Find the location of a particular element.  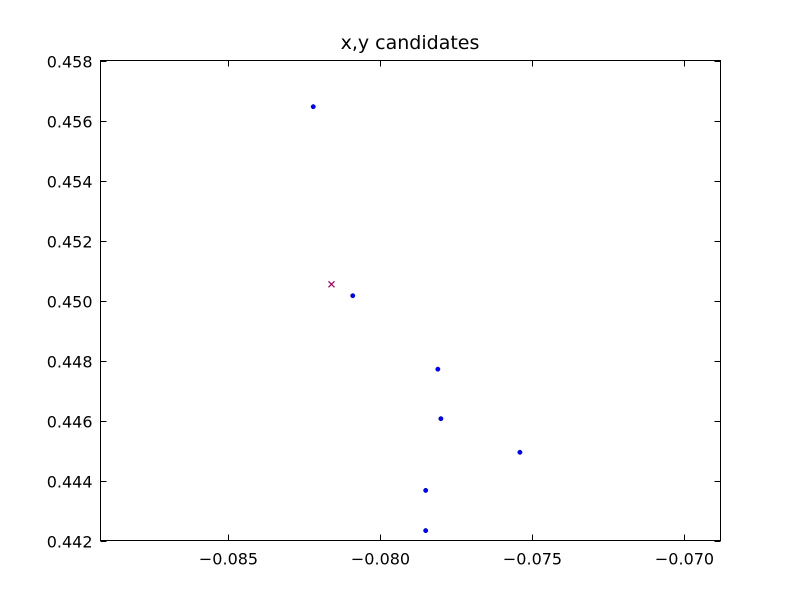

y-tick-label: 0.450 is located at coordinates (70, 302).